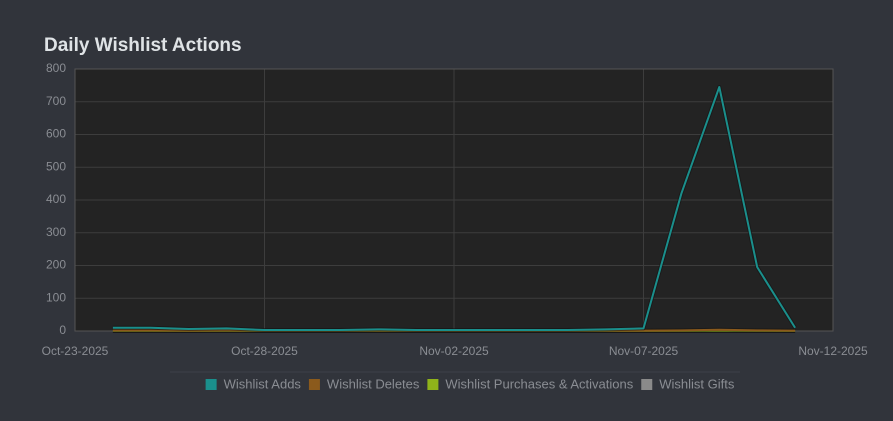 The image size is (893, 421). What do you see at coordinates (75, 351) in the screenshot?
I see `x-tick-label: Oct-23-2025` at bounding box center [75, 351].